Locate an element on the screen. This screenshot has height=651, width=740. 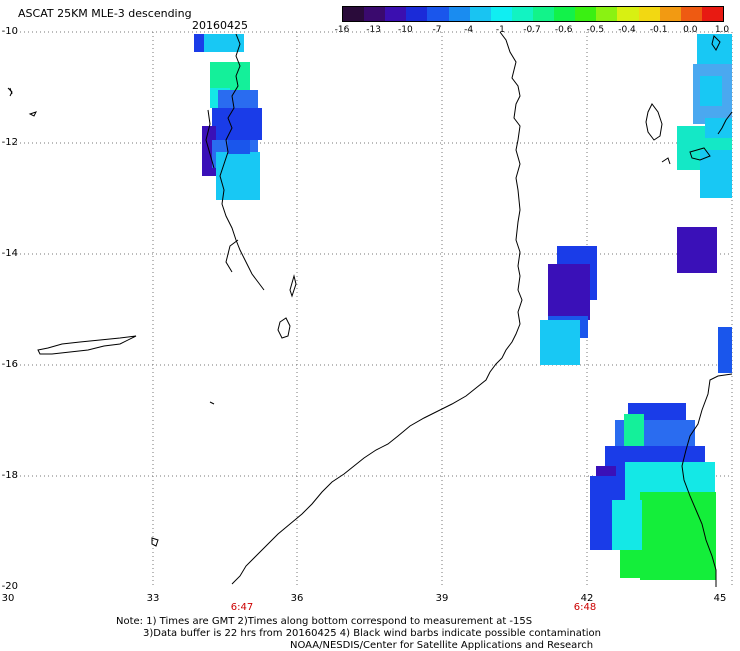
colorbar-tick-label: -0.1 is located at coordinates (658, 30).